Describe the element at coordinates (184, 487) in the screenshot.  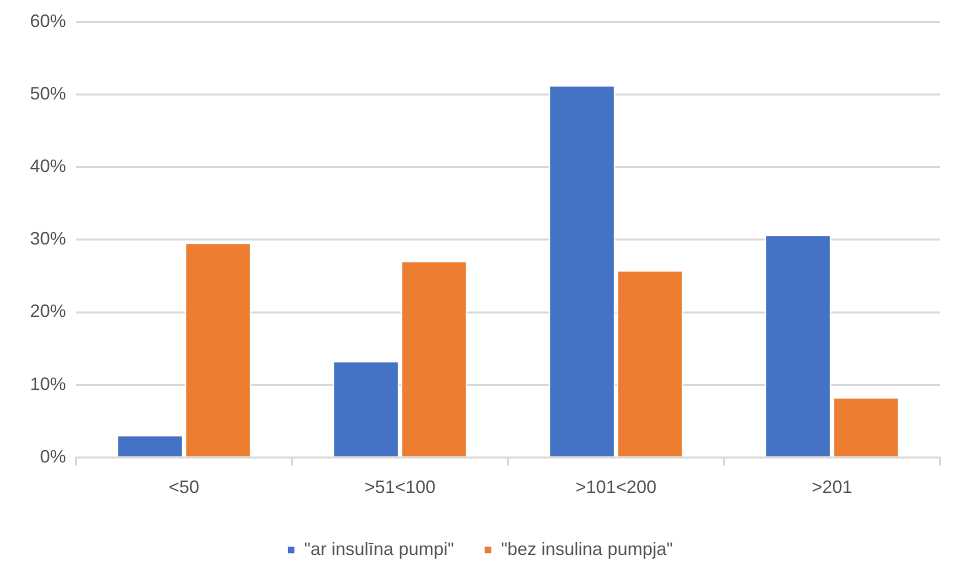
I see `x-tick-label: <50` at that location.